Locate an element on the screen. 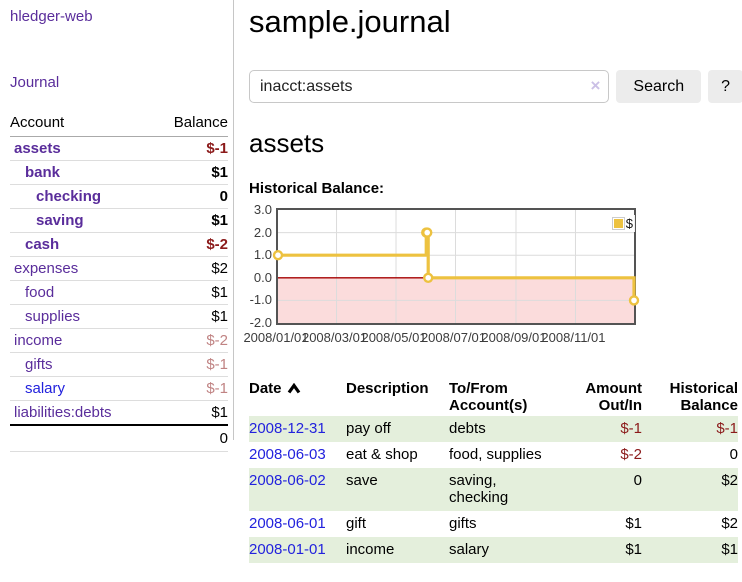 The image size is (742, 582). account-link: food is located at coordinates (40, 292).